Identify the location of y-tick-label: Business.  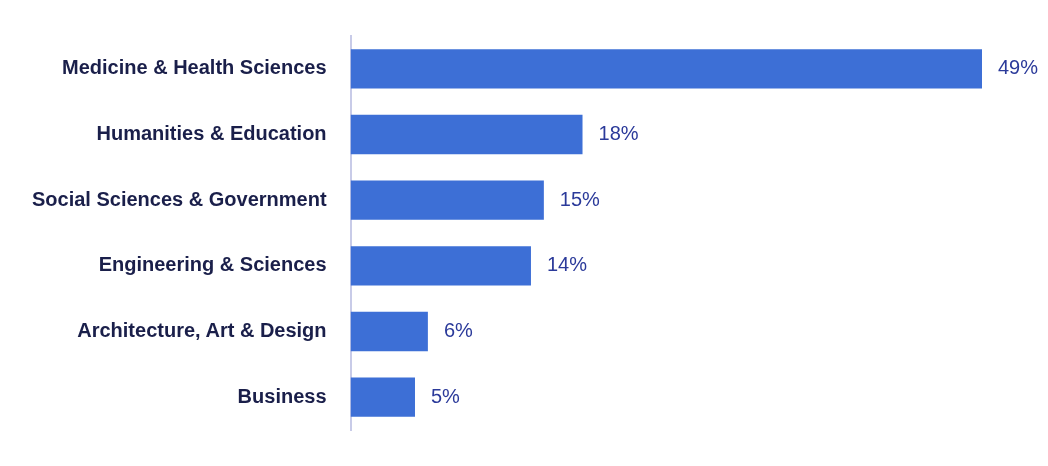
(282, 395).